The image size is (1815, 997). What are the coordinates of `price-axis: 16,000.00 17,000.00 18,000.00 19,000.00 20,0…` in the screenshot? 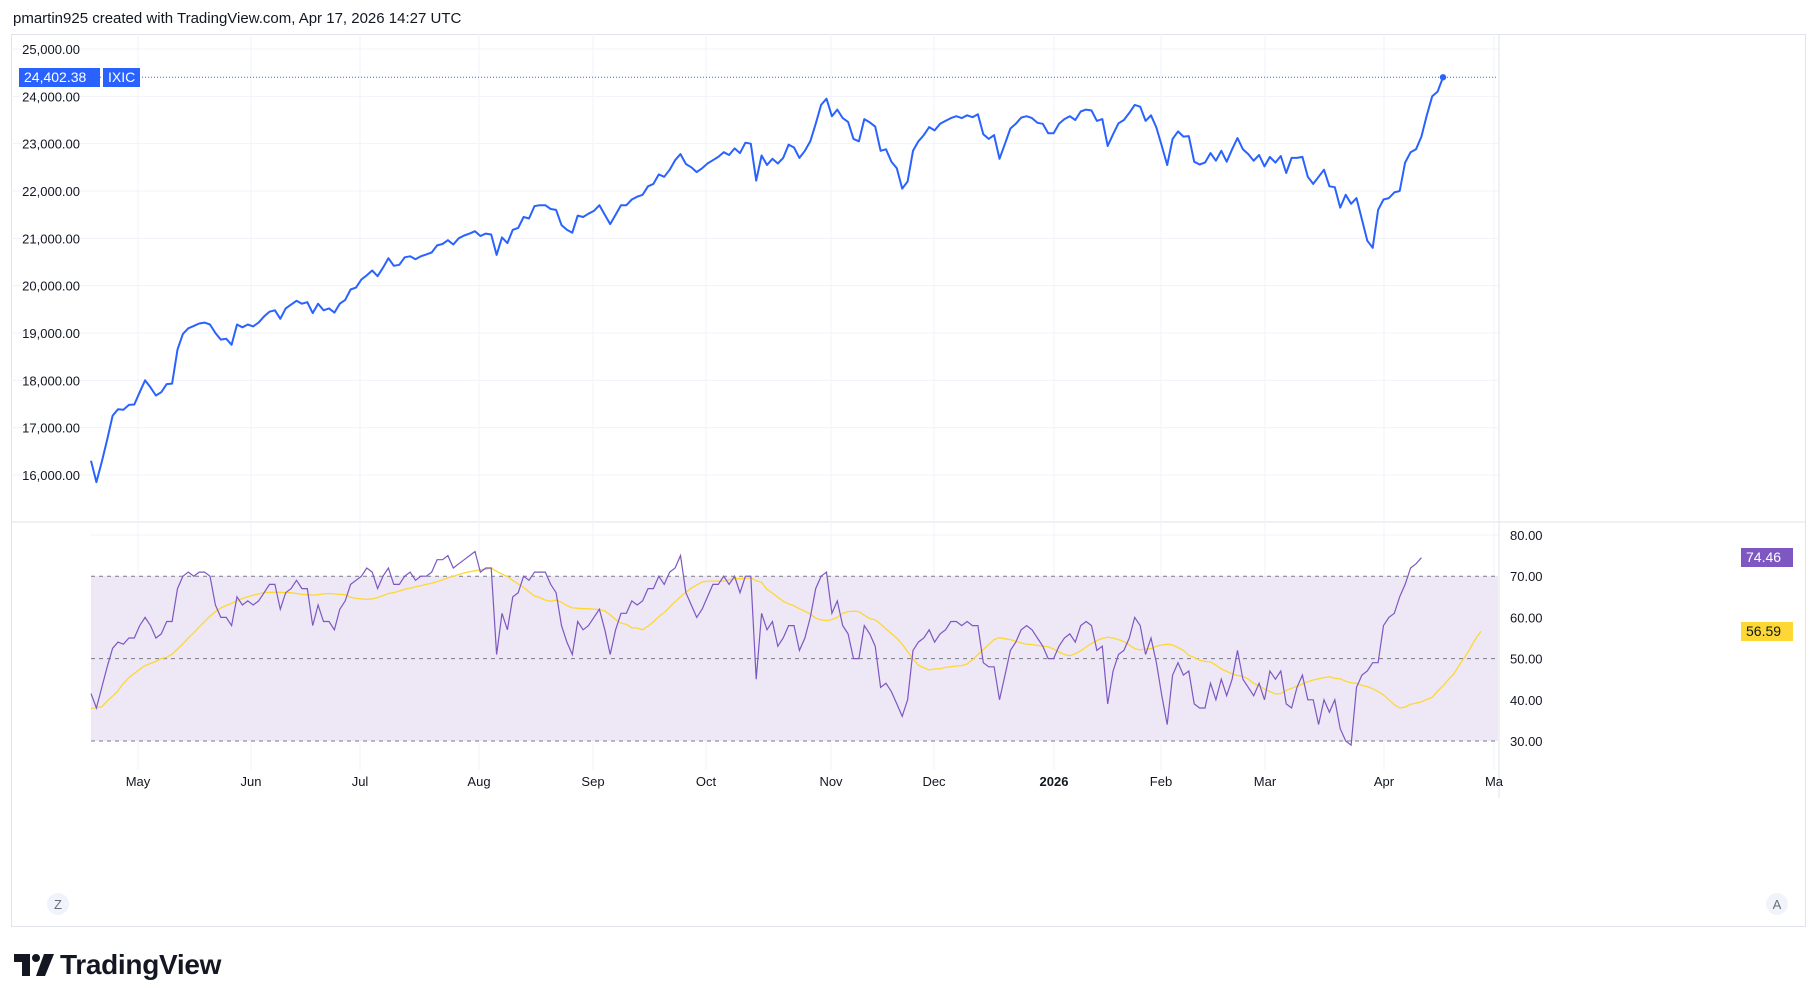 It's located at (51, 262).